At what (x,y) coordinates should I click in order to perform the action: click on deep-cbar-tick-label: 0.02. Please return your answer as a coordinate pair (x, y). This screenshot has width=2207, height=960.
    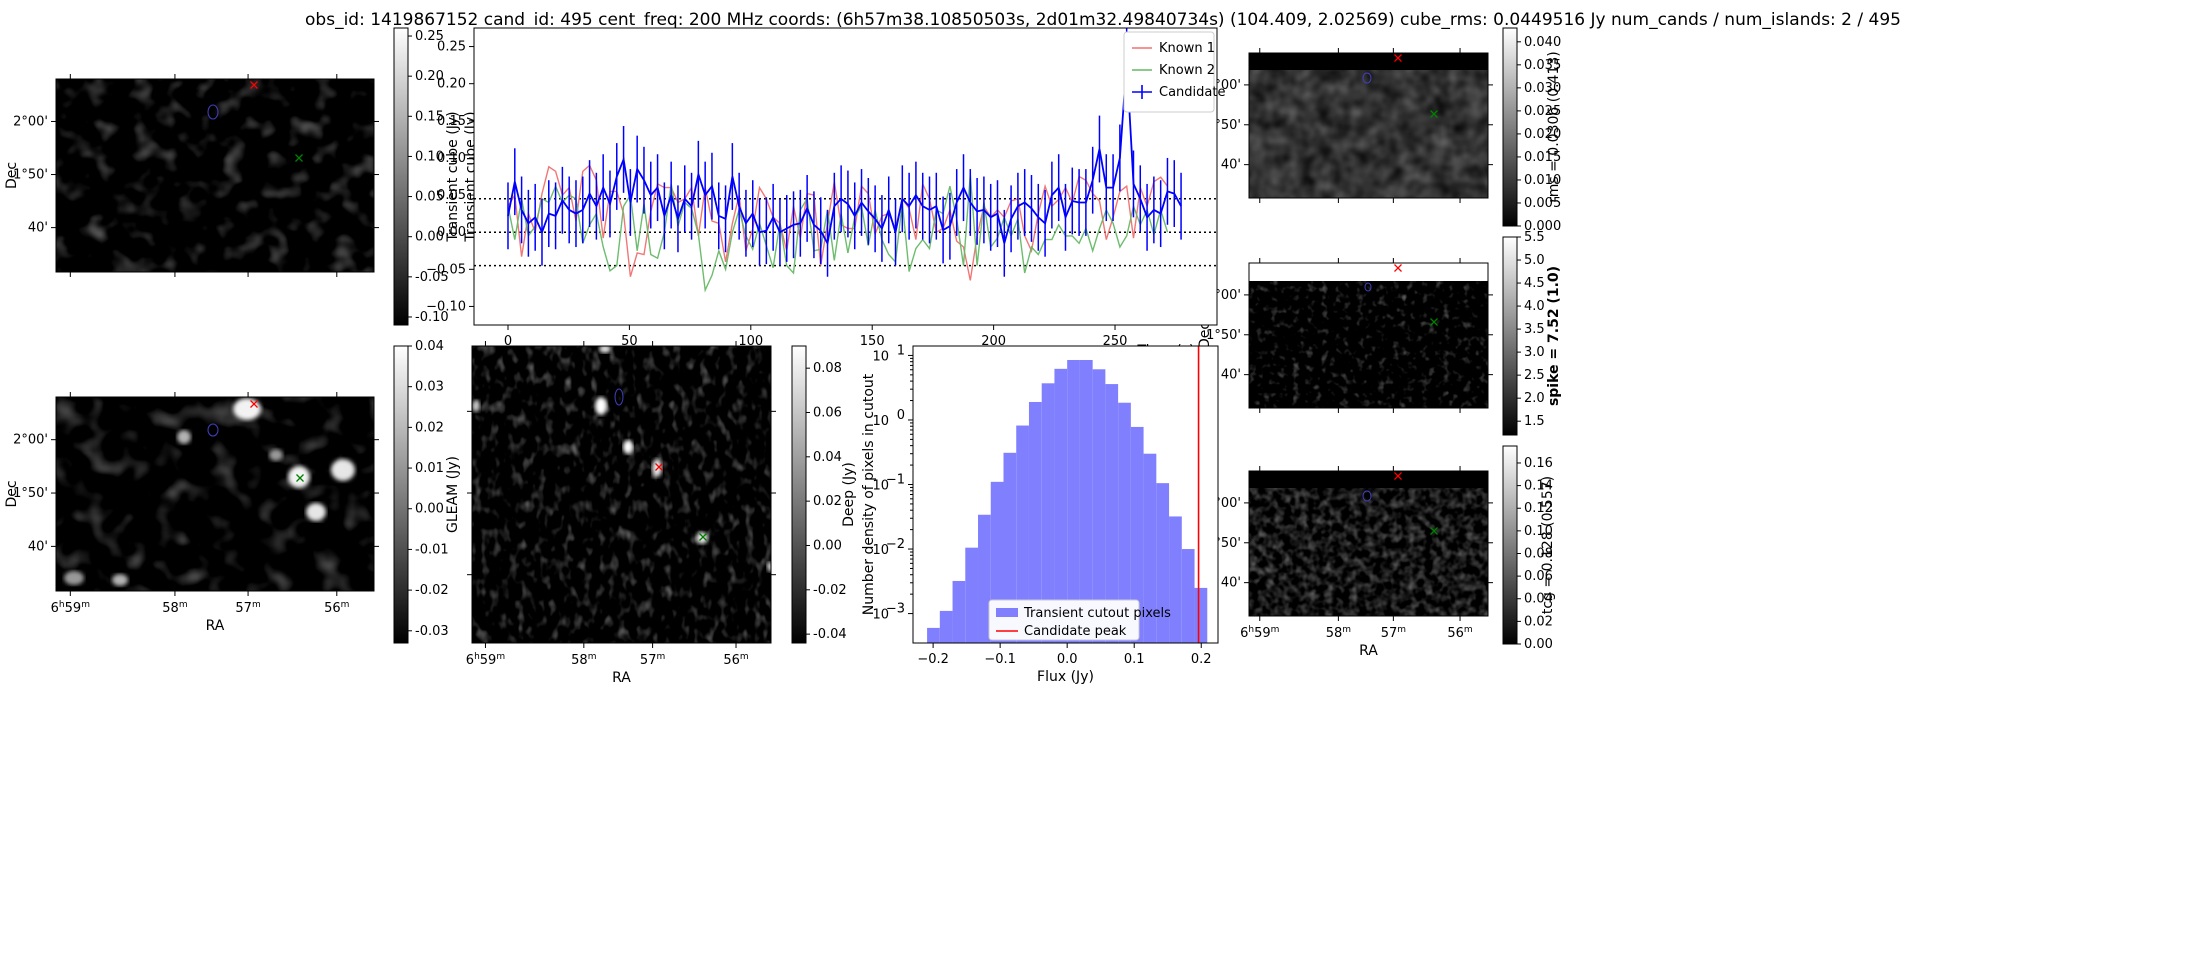
    Looking at the image, I should click on (827, 501).